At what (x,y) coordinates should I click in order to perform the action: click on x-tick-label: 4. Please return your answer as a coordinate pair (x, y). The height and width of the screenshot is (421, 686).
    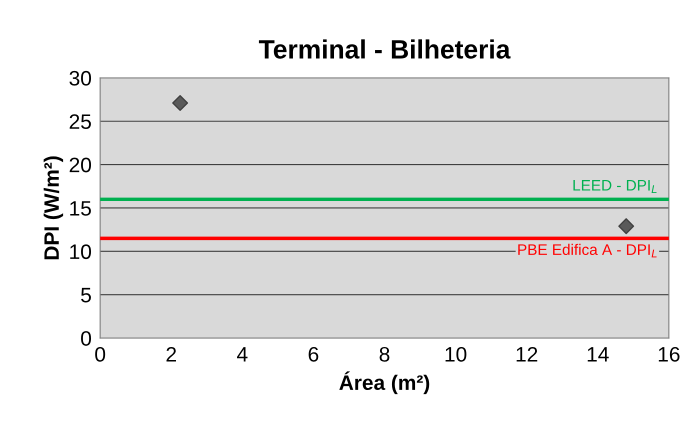
    Looking at the image, I should click on (242, 354).